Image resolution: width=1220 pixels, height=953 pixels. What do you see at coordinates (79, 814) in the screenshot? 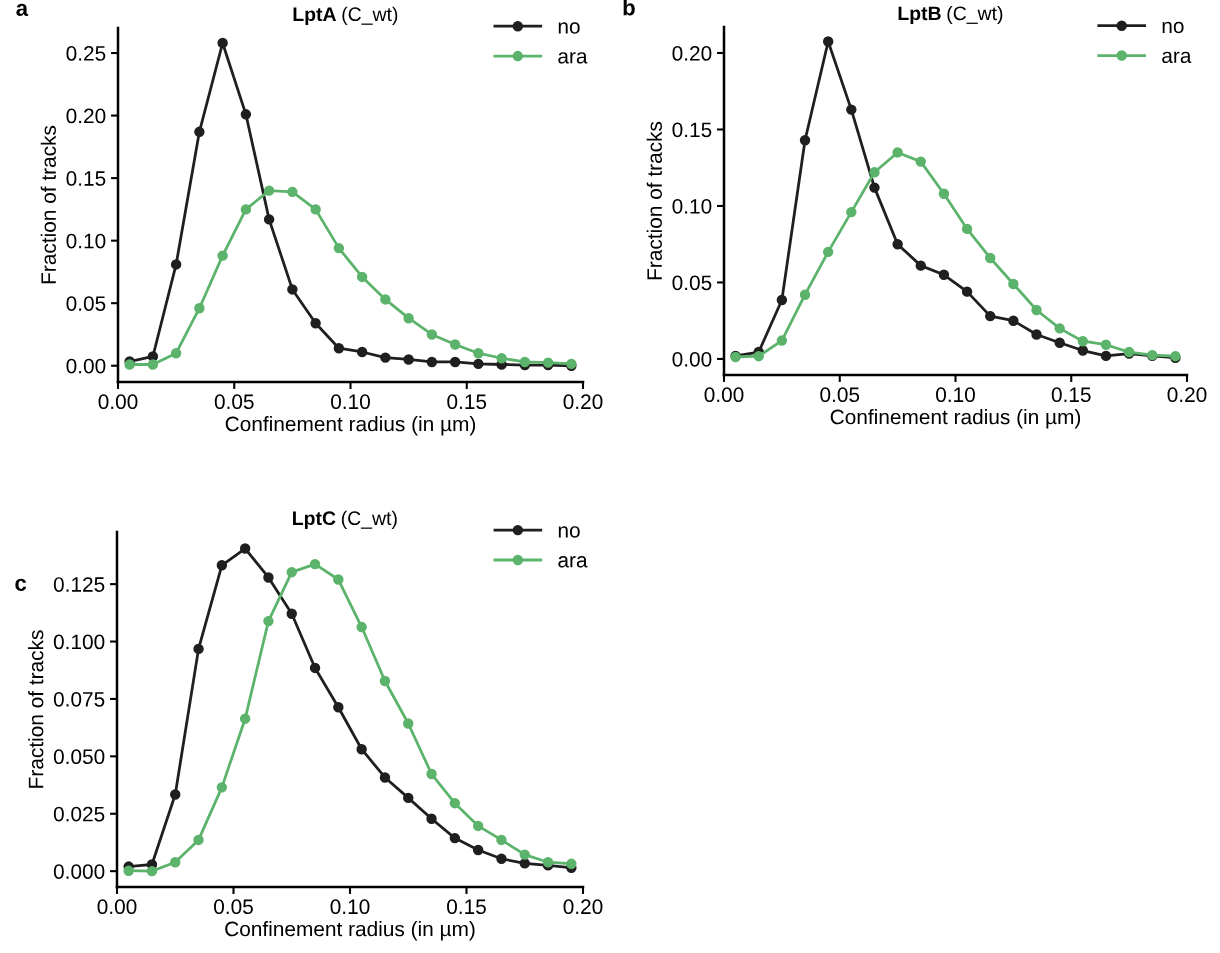
I see `y-tick-label: 0.025` at bounding box center [79, 814].